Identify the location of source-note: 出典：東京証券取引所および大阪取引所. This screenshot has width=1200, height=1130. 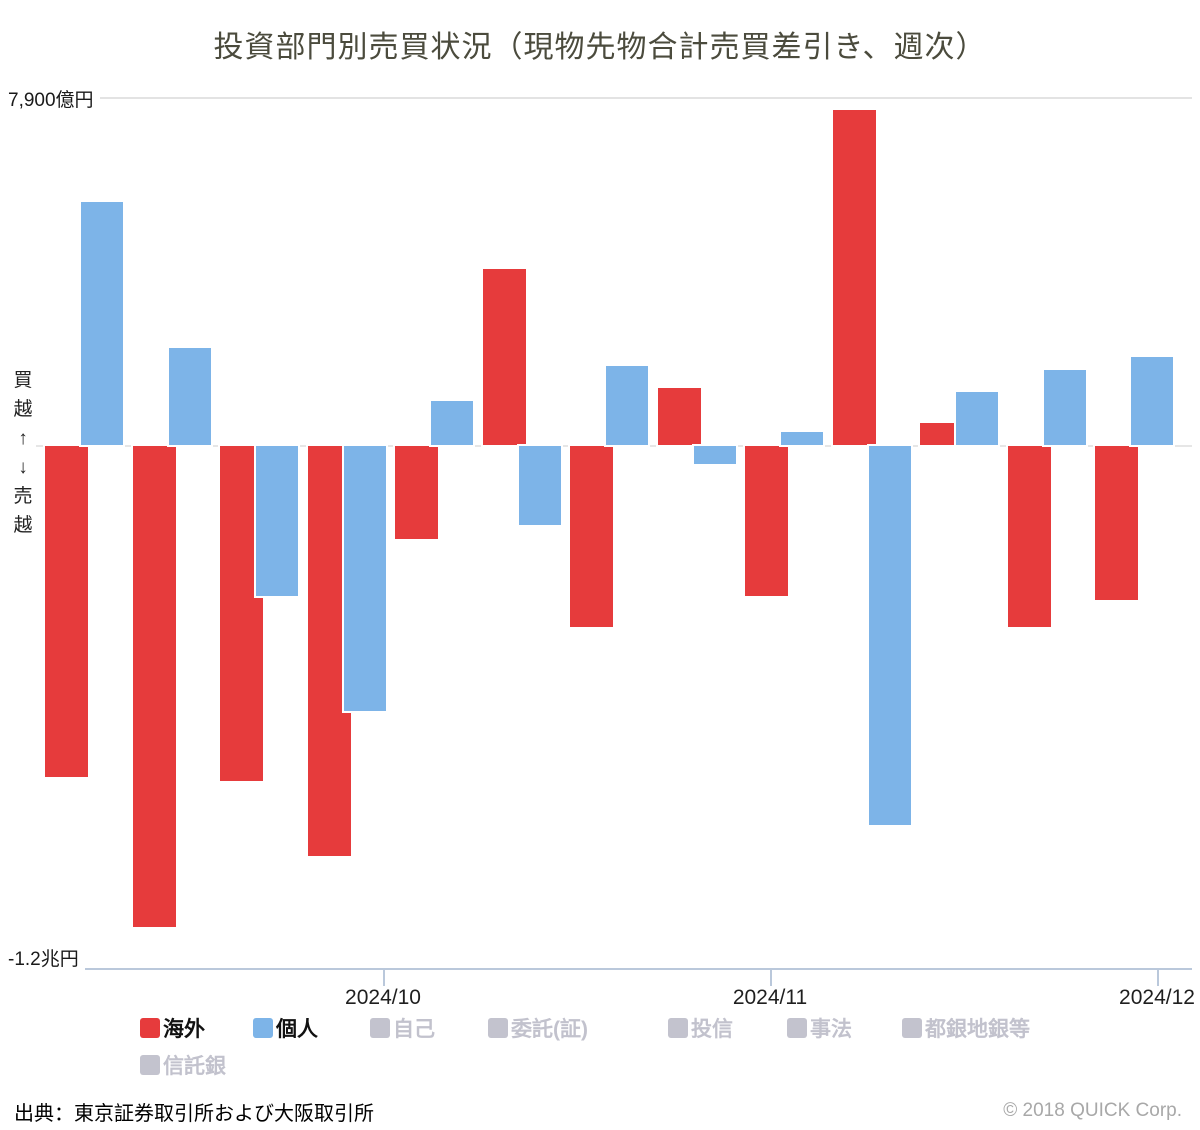
(194, 1114).